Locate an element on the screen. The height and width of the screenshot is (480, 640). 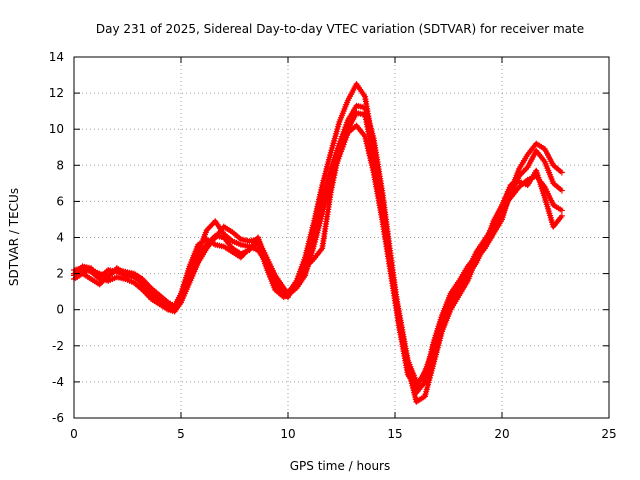
y-tick-label: 10 is located at coordinates (56, 129).